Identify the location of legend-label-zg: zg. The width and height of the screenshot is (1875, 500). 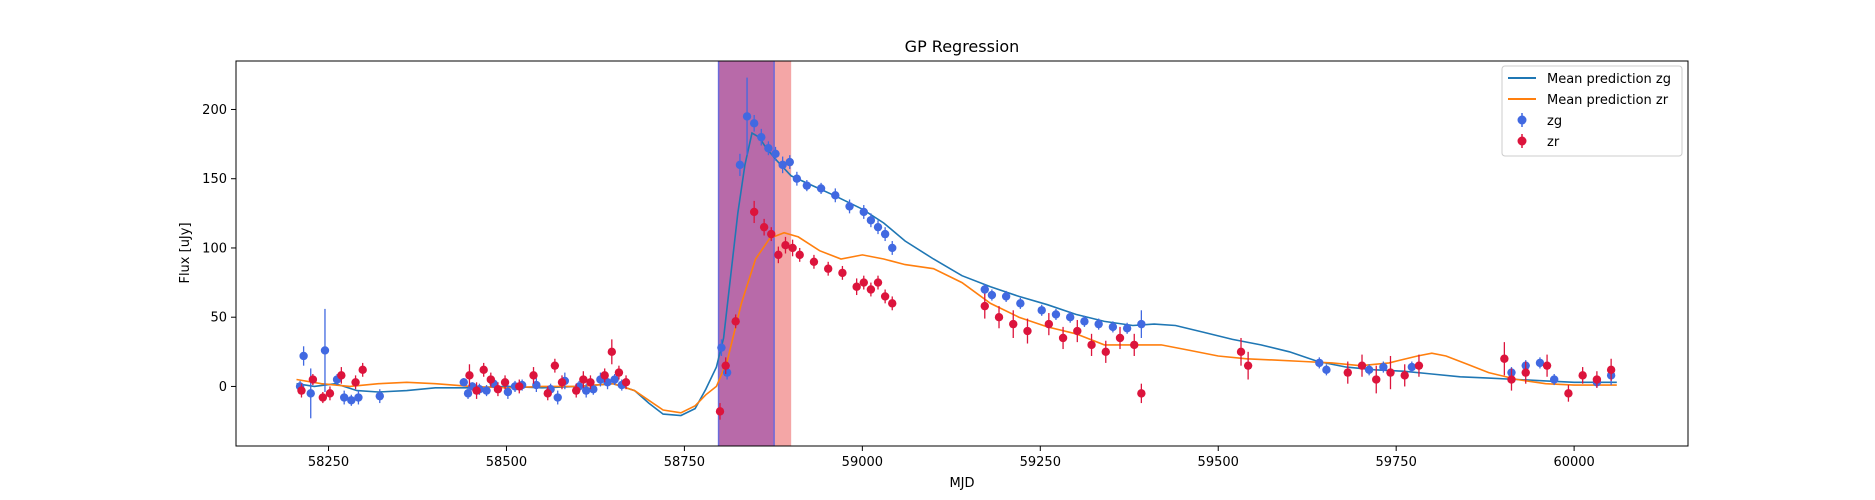
(1554, 121).